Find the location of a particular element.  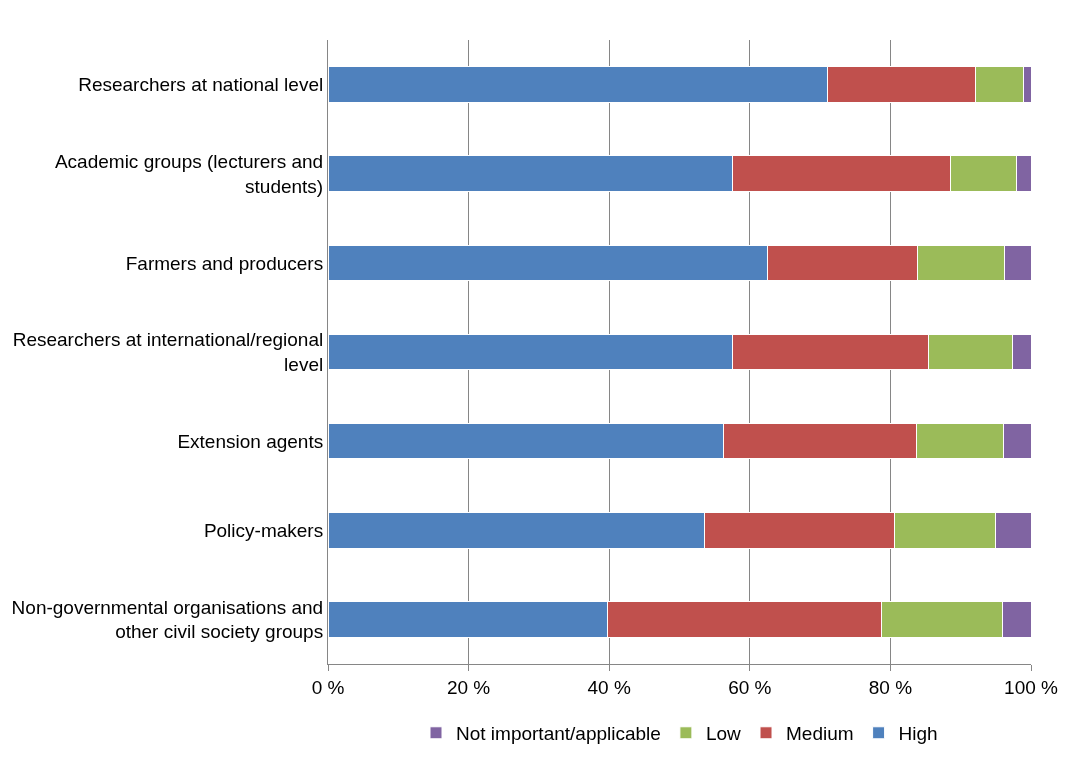

x-tick-label: 100 % is located at coordinates (1031, 687).